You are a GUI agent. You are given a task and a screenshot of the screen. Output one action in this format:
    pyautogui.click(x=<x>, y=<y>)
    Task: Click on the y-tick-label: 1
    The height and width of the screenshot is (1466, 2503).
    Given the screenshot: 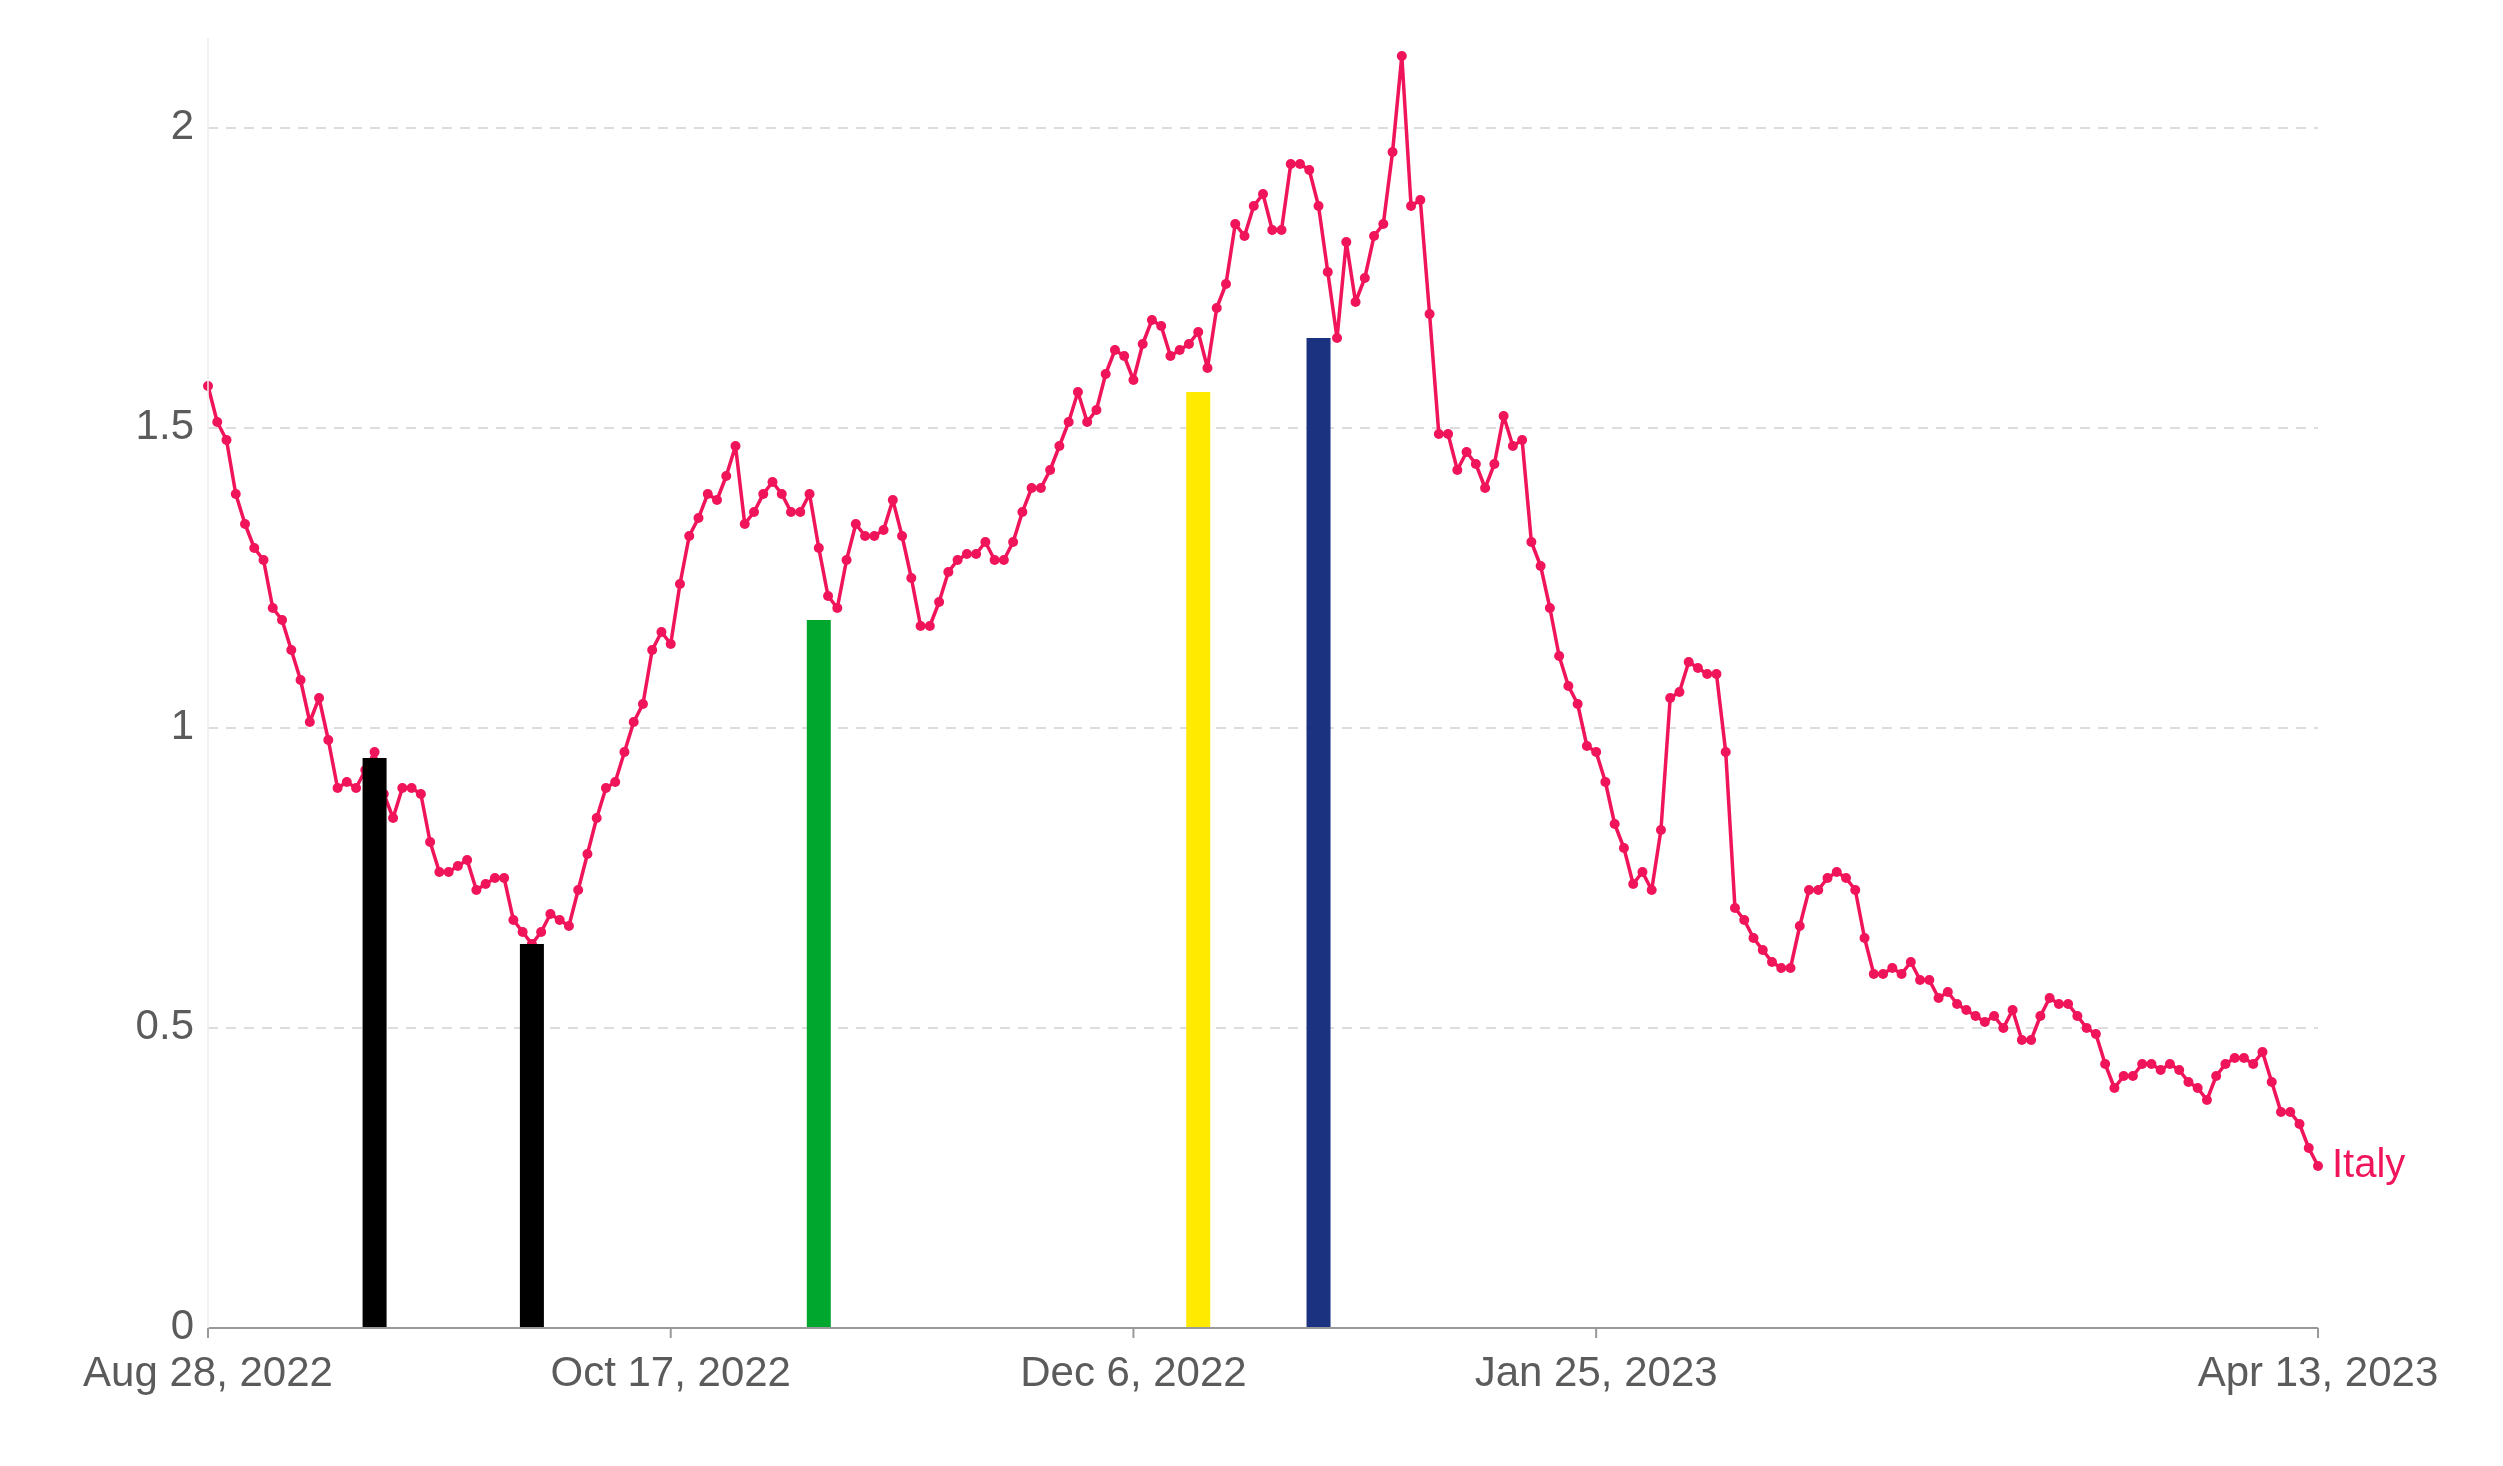 What is the action you would take?
    pyautogui.click(x=182, y=725)
    